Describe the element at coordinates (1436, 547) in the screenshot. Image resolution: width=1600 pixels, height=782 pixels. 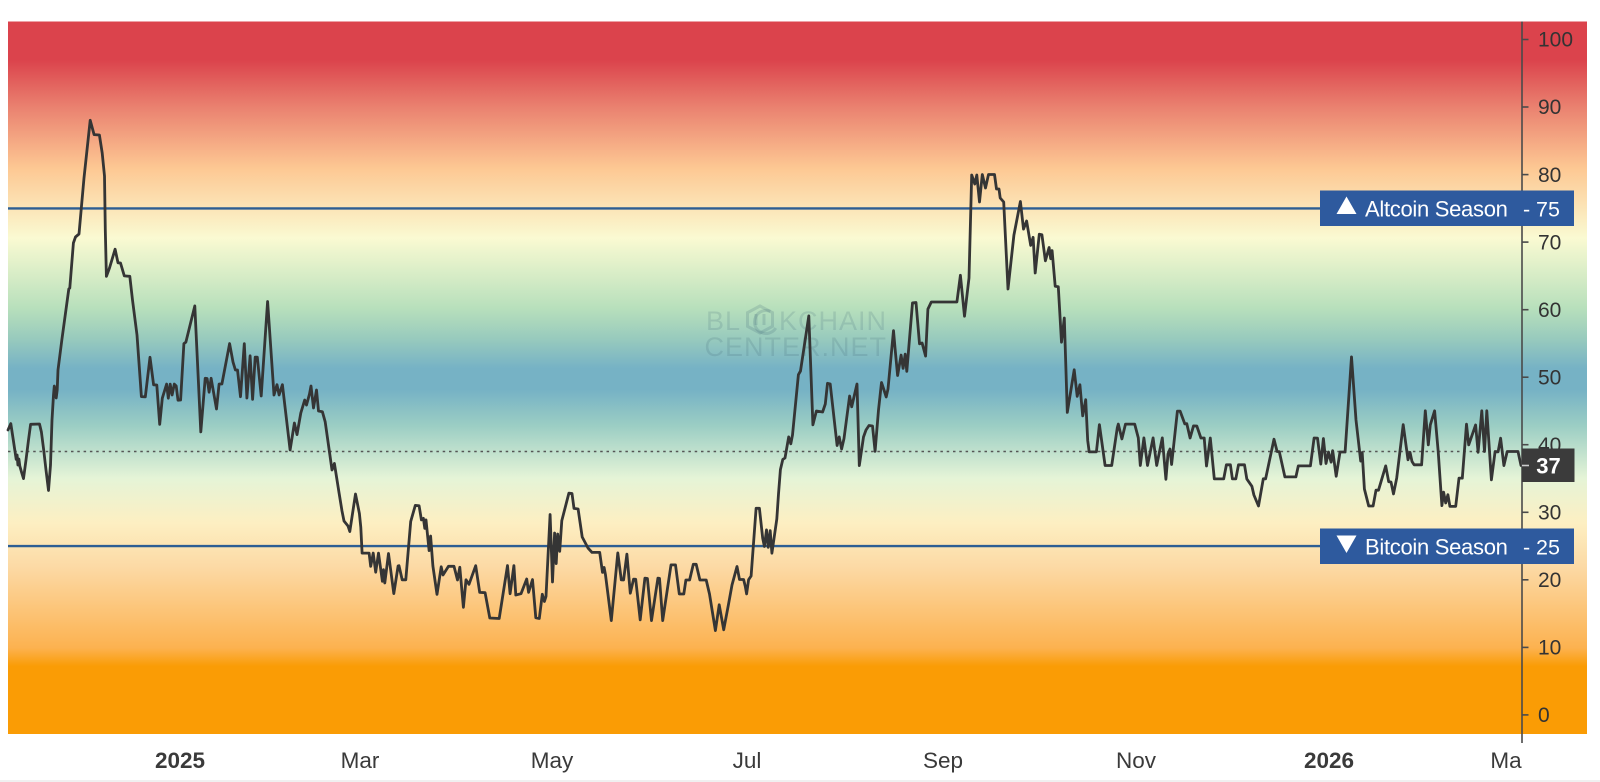
I see `svg-text: Bitcoin Season` at that location.